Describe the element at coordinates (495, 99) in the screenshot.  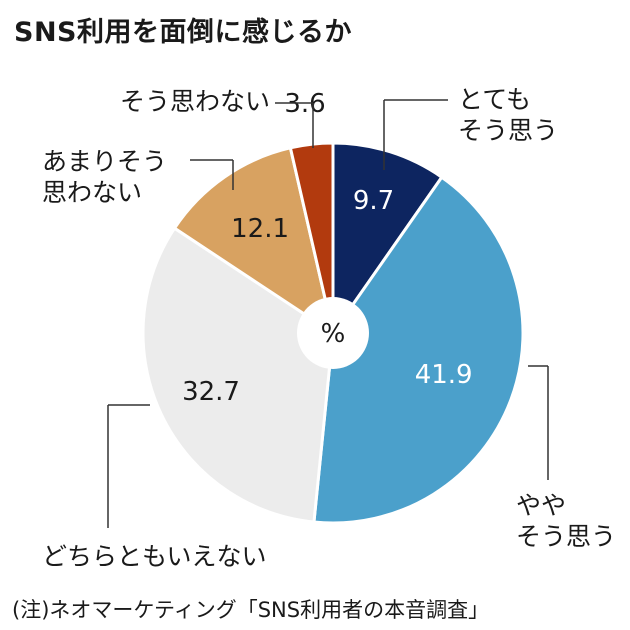
I see `category-label-line: とても` at that location.